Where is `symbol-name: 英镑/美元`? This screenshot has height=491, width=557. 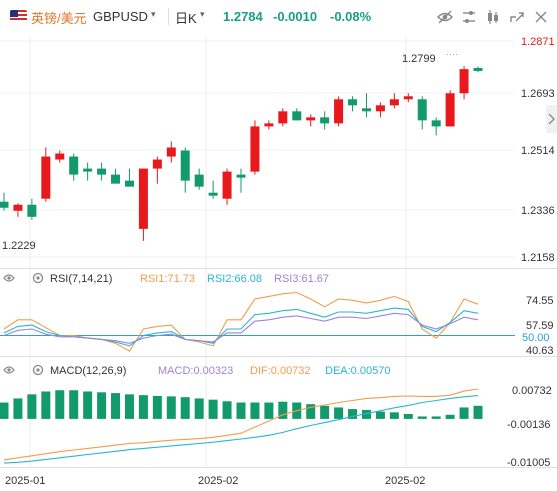
symbol-name: 英镑/美元 is located at coordinates (59, 18).